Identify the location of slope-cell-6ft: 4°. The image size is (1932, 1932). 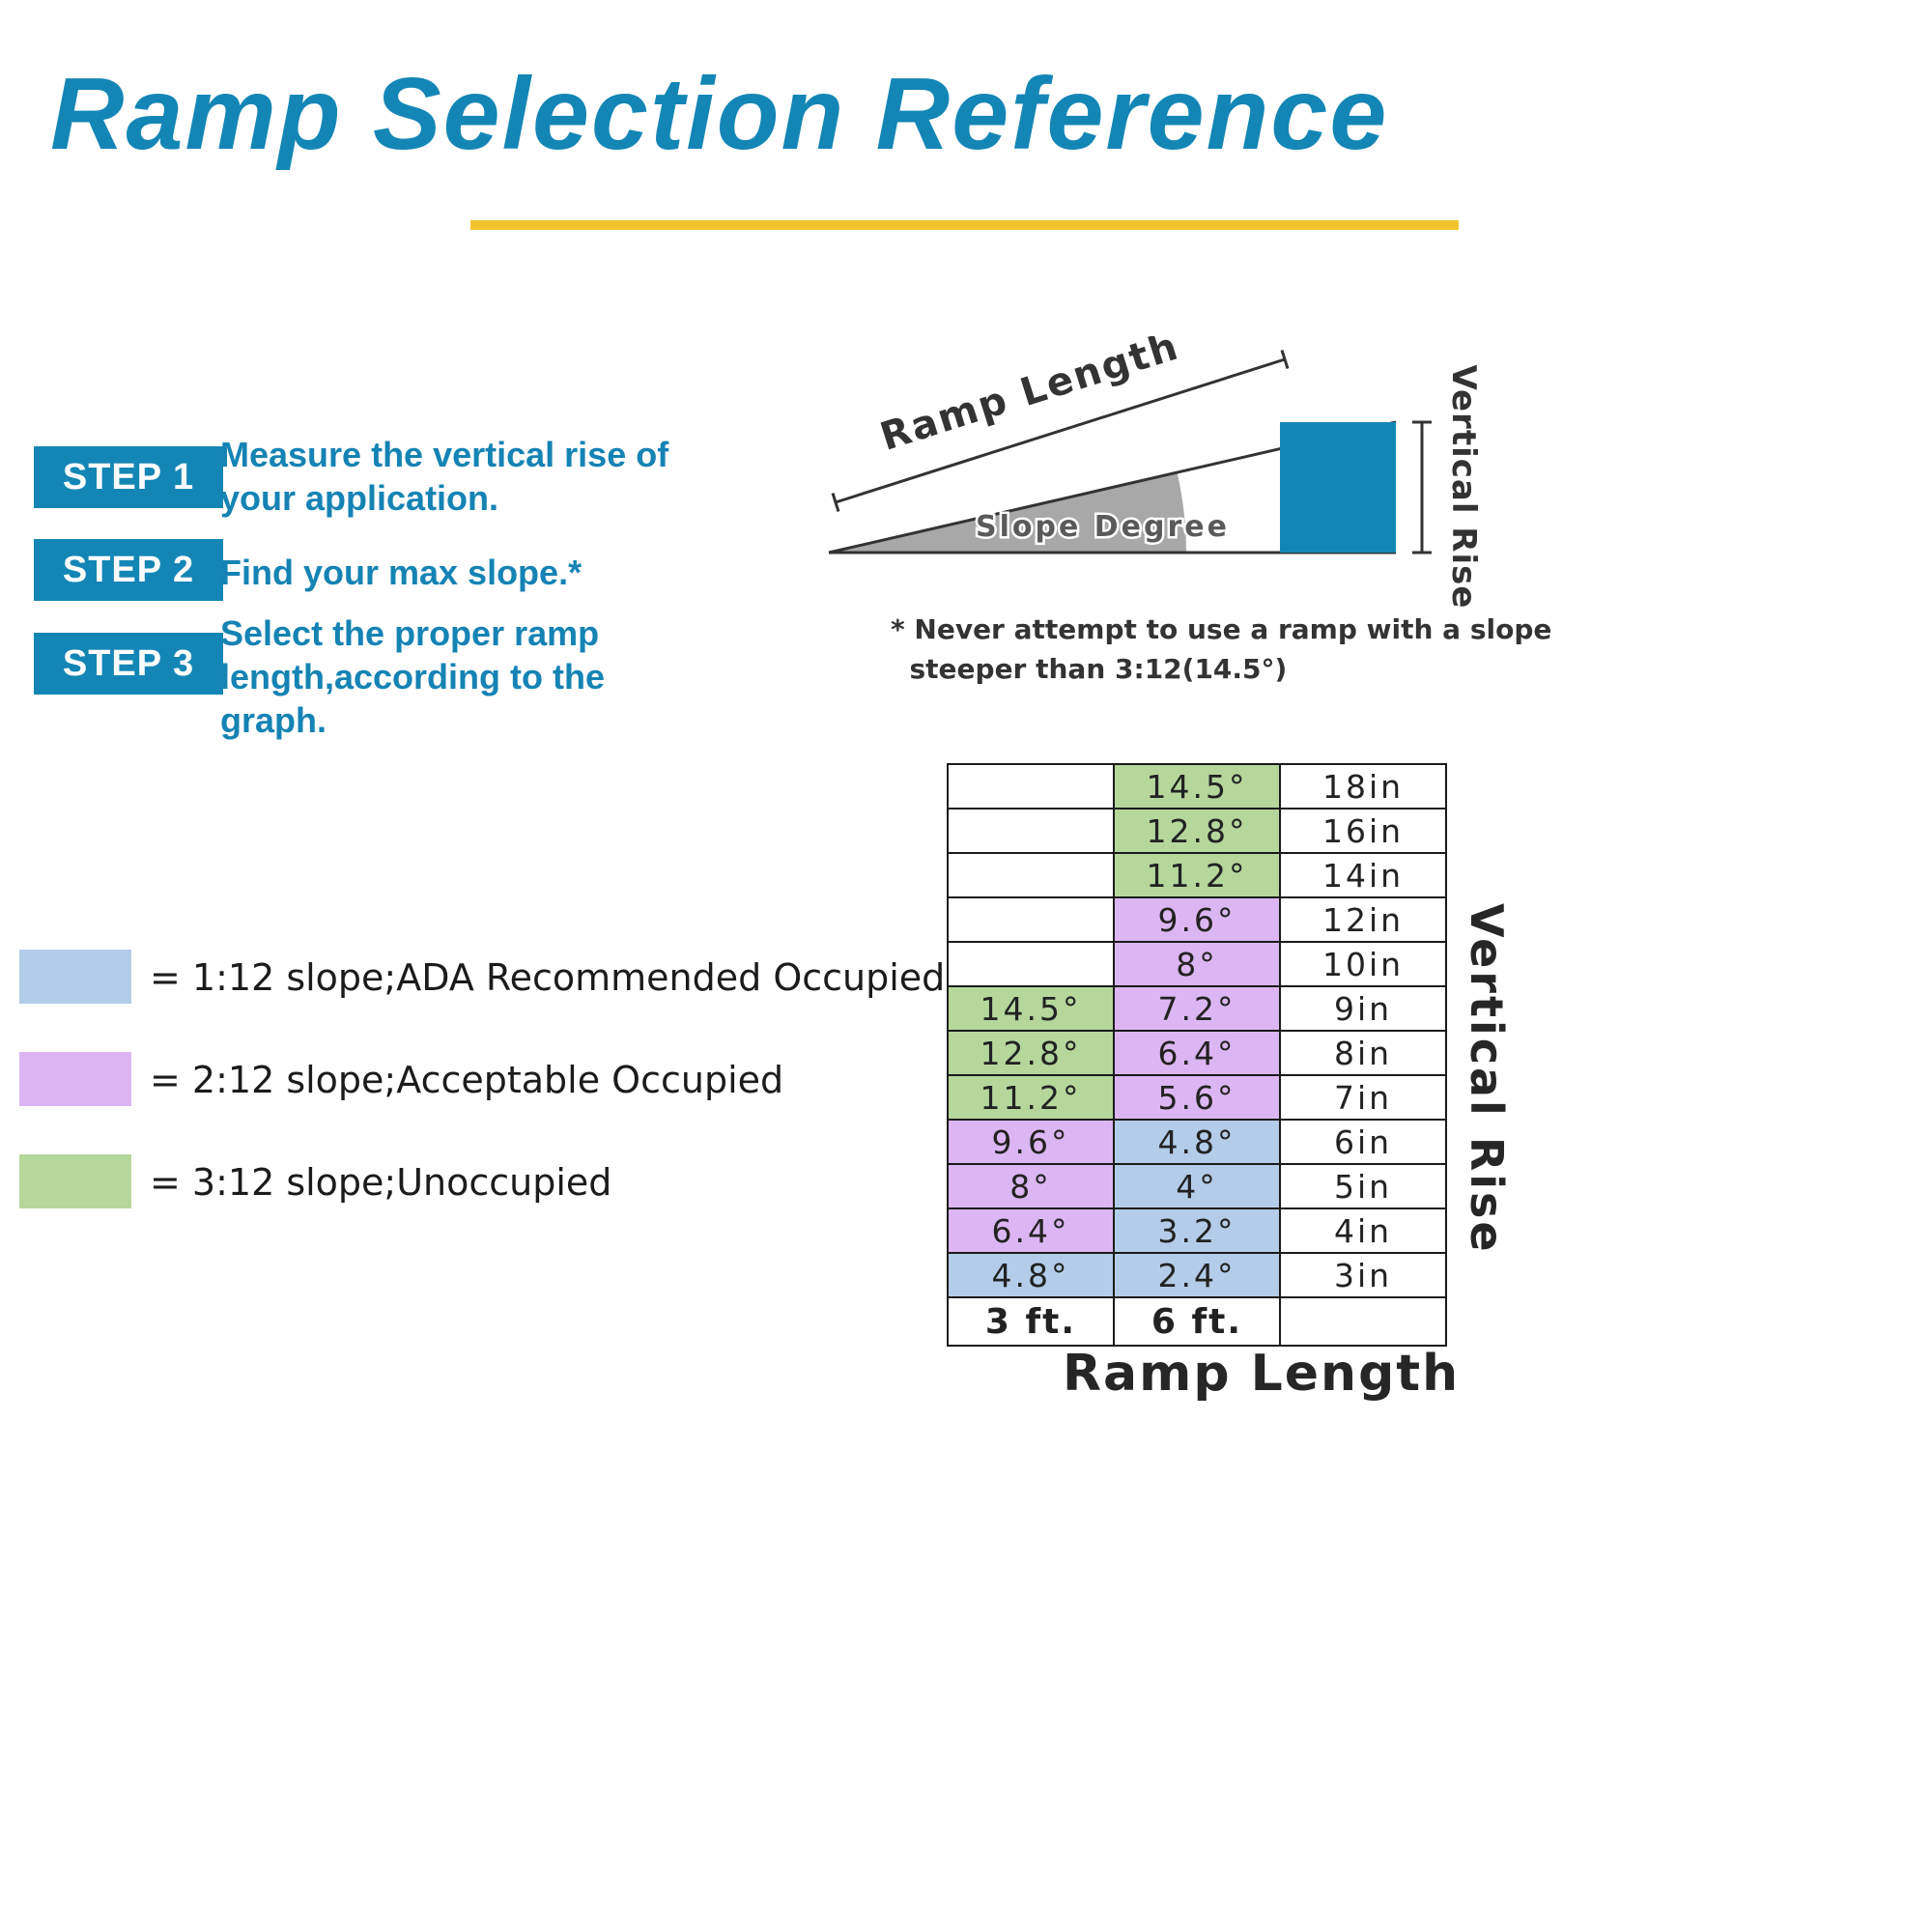
(1197, 1186).